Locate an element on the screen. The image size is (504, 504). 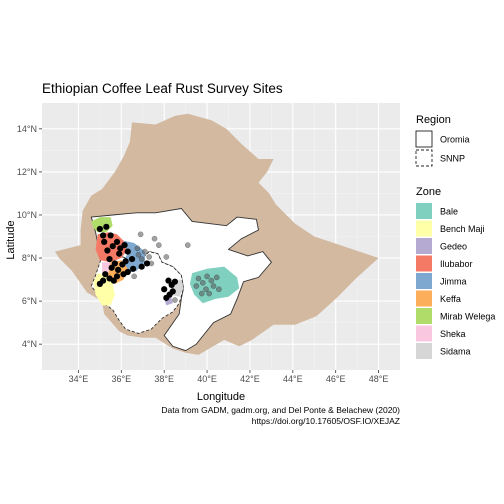
legend-region-title: Region is located at coordinates (433, 120).